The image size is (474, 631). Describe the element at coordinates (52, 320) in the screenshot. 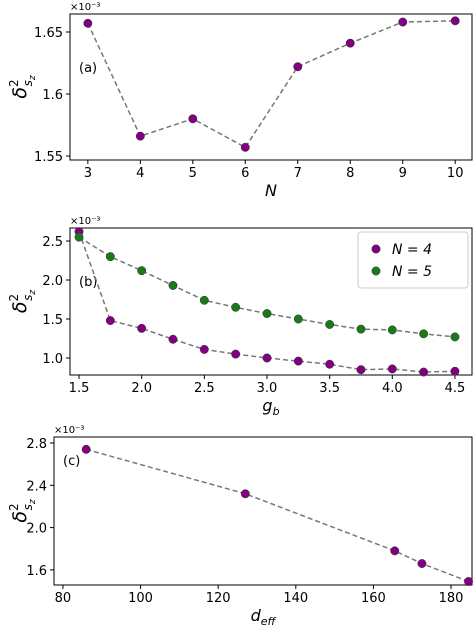

I see `y-tick-label: 1.5` at that location.